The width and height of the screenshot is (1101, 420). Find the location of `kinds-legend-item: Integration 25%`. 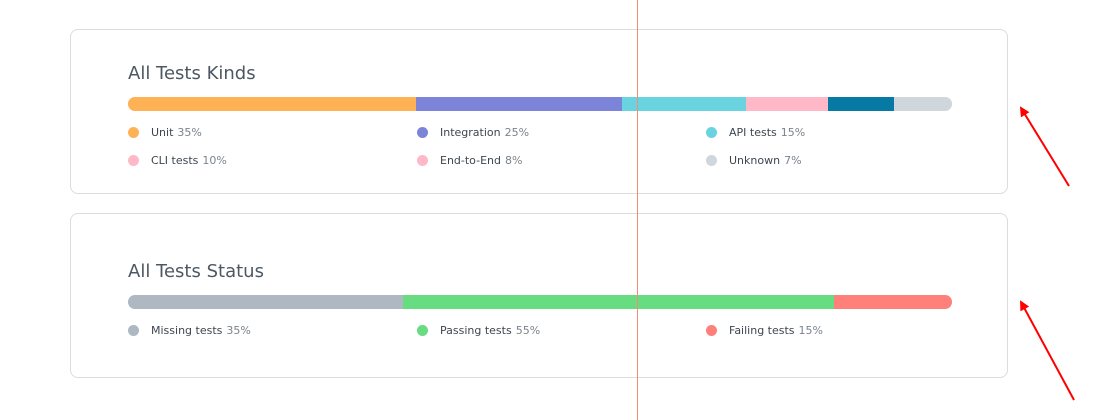

kinds-legend-item: Integration 25% is located at coordinates (473, 132).